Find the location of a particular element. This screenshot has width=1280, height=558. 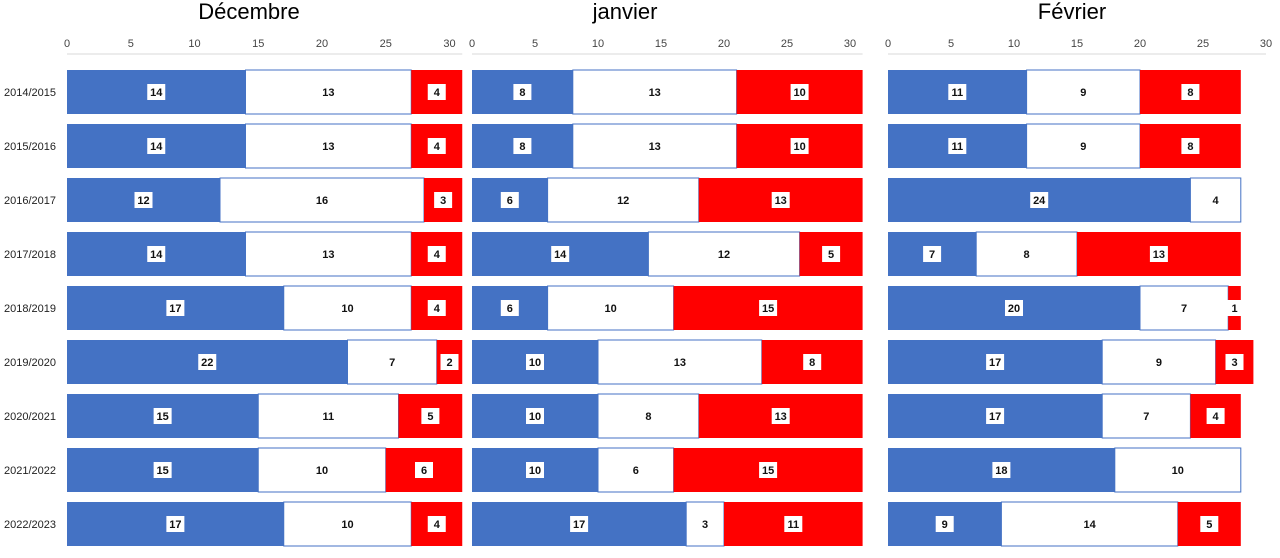

data-label: 16 is located at coordinates (322, 201).